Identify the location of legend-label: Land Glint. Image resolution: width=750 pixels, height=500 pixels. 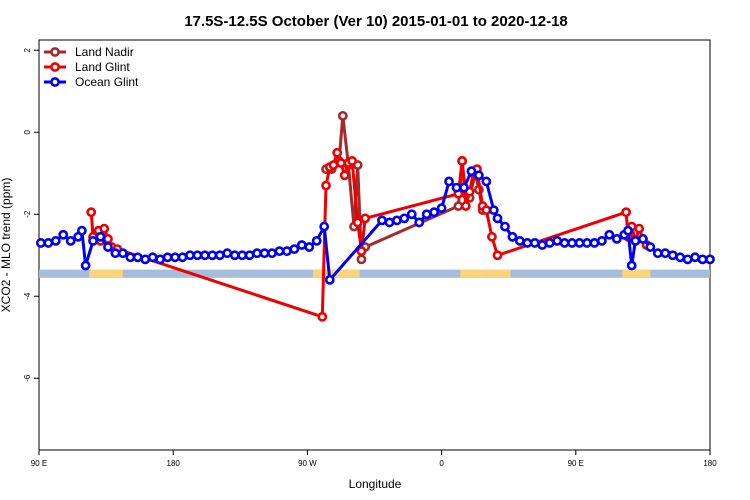
(102, 67).